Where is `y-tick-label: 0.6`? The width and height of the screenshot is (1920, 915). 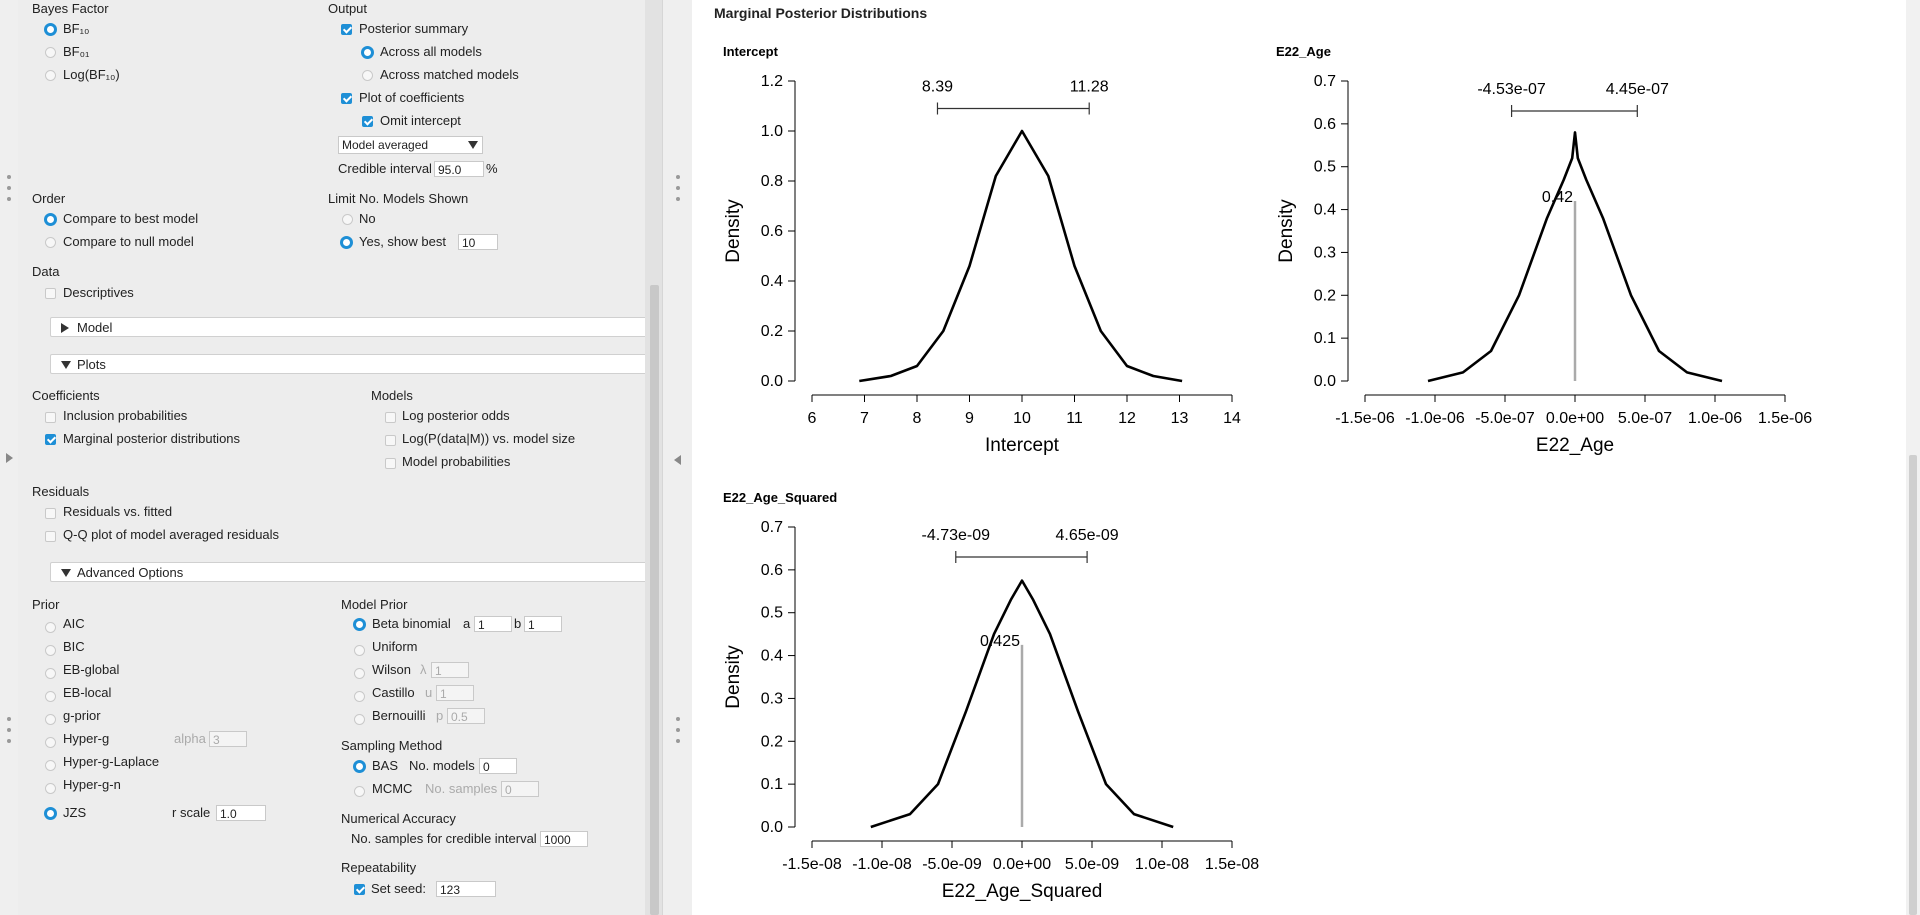
y-tick-label: 0.6 is located at coordinates (772, 570).